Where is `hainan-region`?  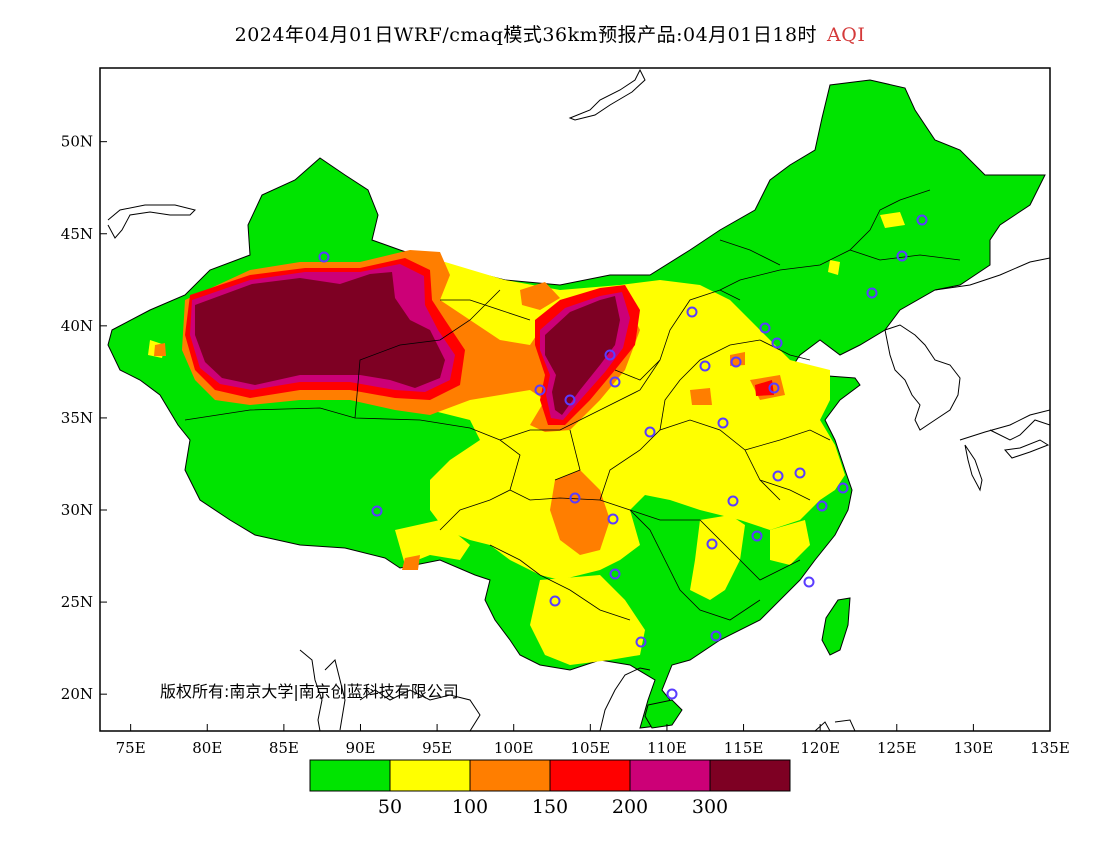
hainan-region is located at coordinates (663, 714).